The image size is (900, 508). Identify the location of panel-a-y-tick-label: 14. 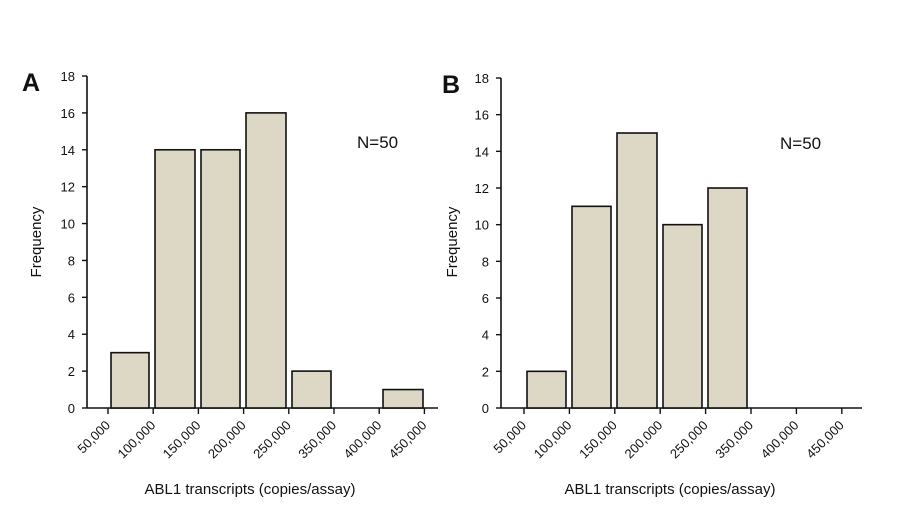
(68, 150).